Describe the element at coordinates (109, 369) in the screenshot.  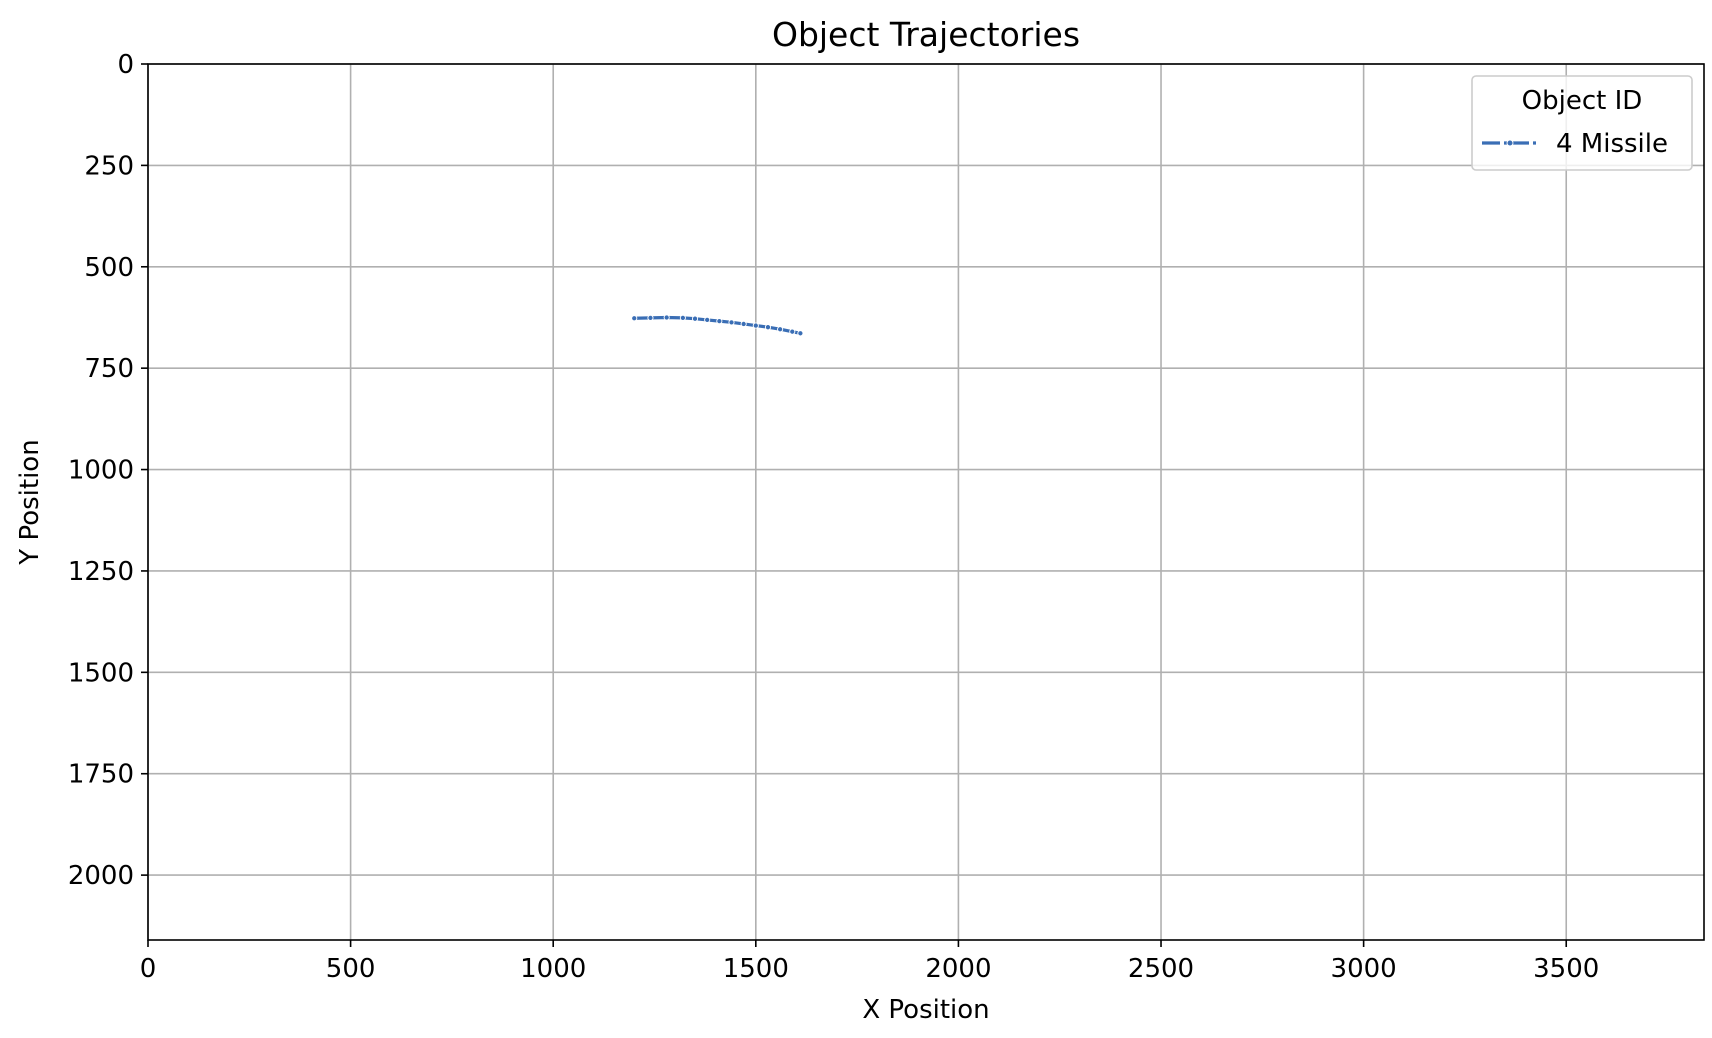
I see `y-tick-label: 750` at that location.